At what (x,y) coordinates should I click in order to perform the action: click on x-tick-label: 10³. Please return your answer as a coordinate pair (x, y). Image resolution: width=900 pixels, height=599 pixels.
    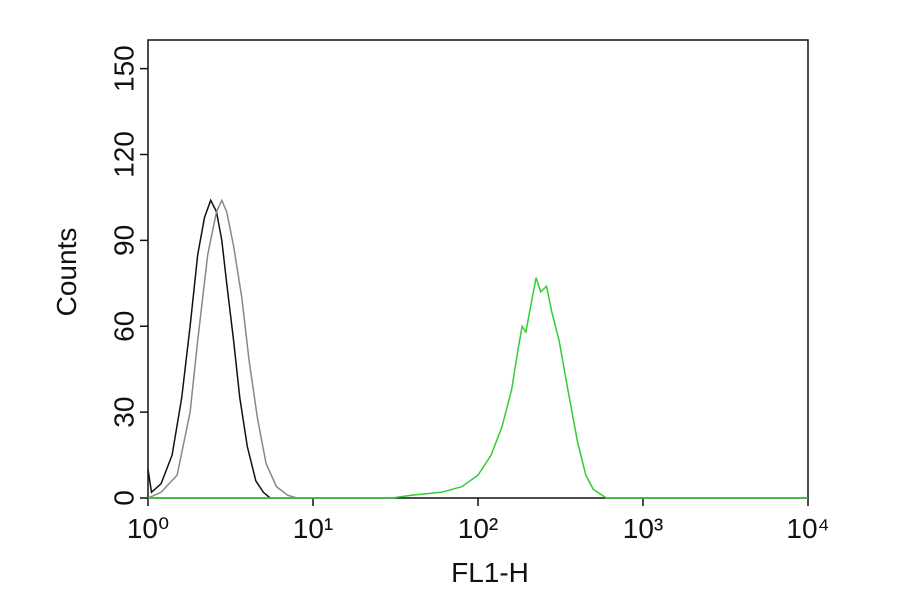
    Looking at the image, I should click on (643, 528).